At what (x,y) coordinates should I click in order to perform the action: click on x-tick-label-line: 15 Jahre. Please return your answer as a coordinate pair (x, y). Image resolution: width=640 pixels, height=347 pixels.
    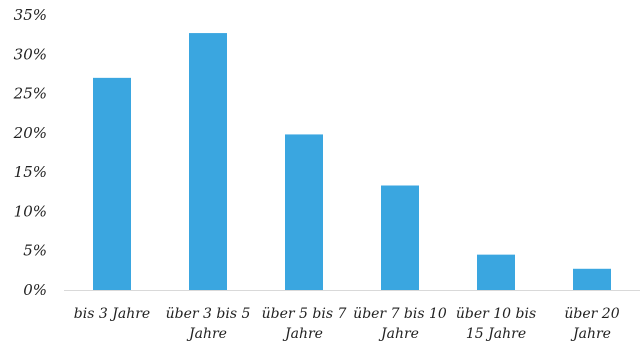
    Looking at the image, I should click on (496, 334).